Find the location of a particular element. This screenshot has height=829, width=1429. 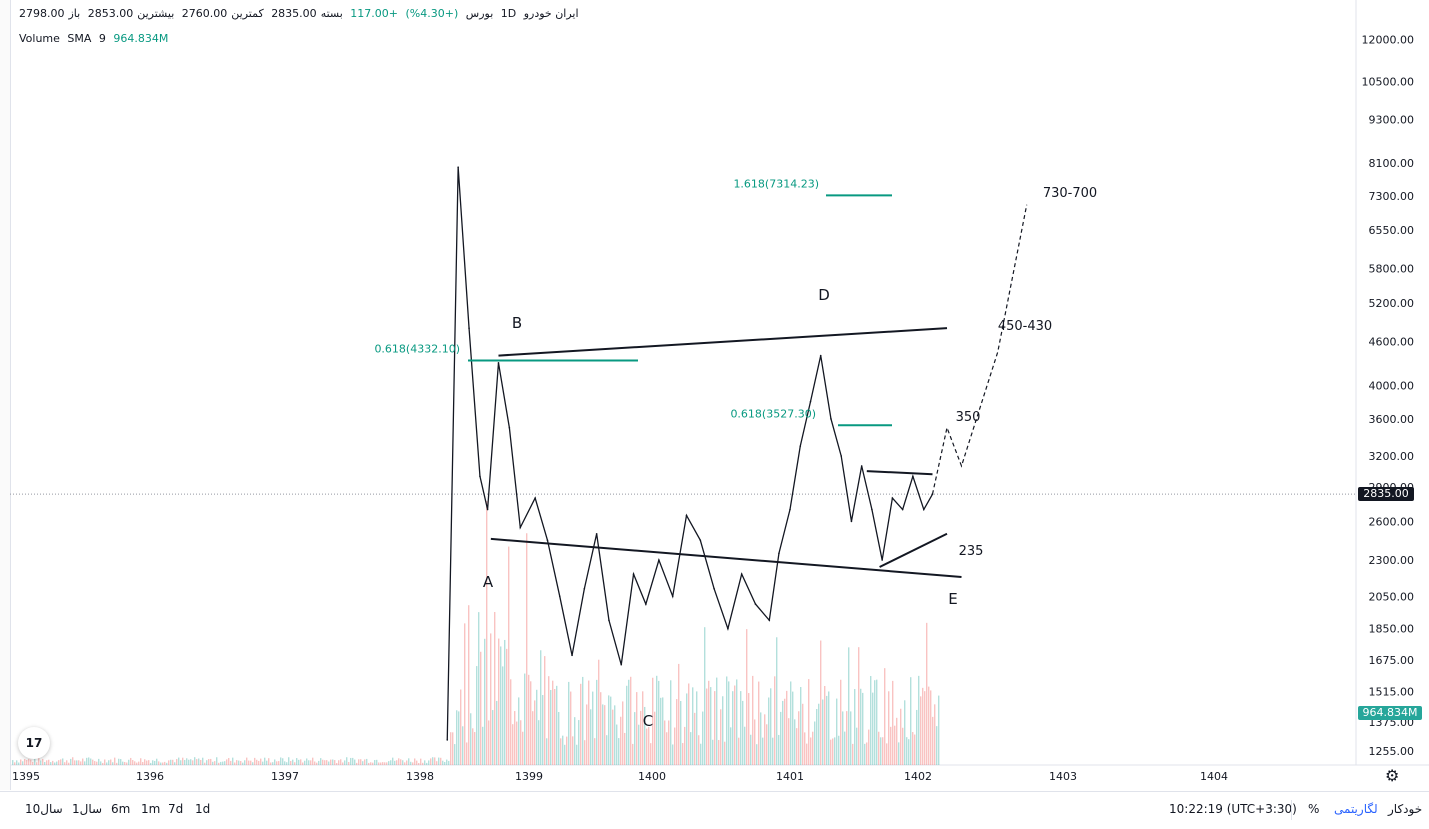

tradingview-logo-icon: 17 is located at coordinates (34, 743).